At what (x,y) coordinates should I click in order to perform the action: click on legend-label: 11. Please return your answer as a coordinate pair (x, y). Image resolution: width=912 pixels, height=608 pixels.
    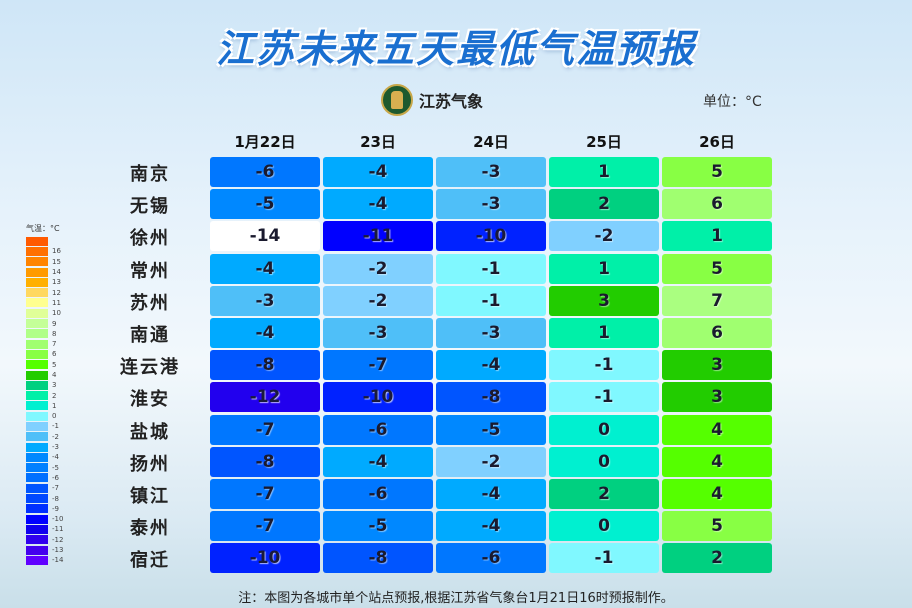
    Looking at the image, I should click on (56, 302).